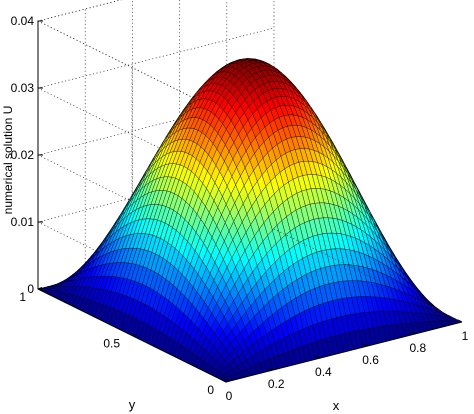 This screenshot has width=474, height=414. What do you see at coordinates (132, 404) in the screenshot?
I see `y-axis-label: y` at bounding box center [132, 404].